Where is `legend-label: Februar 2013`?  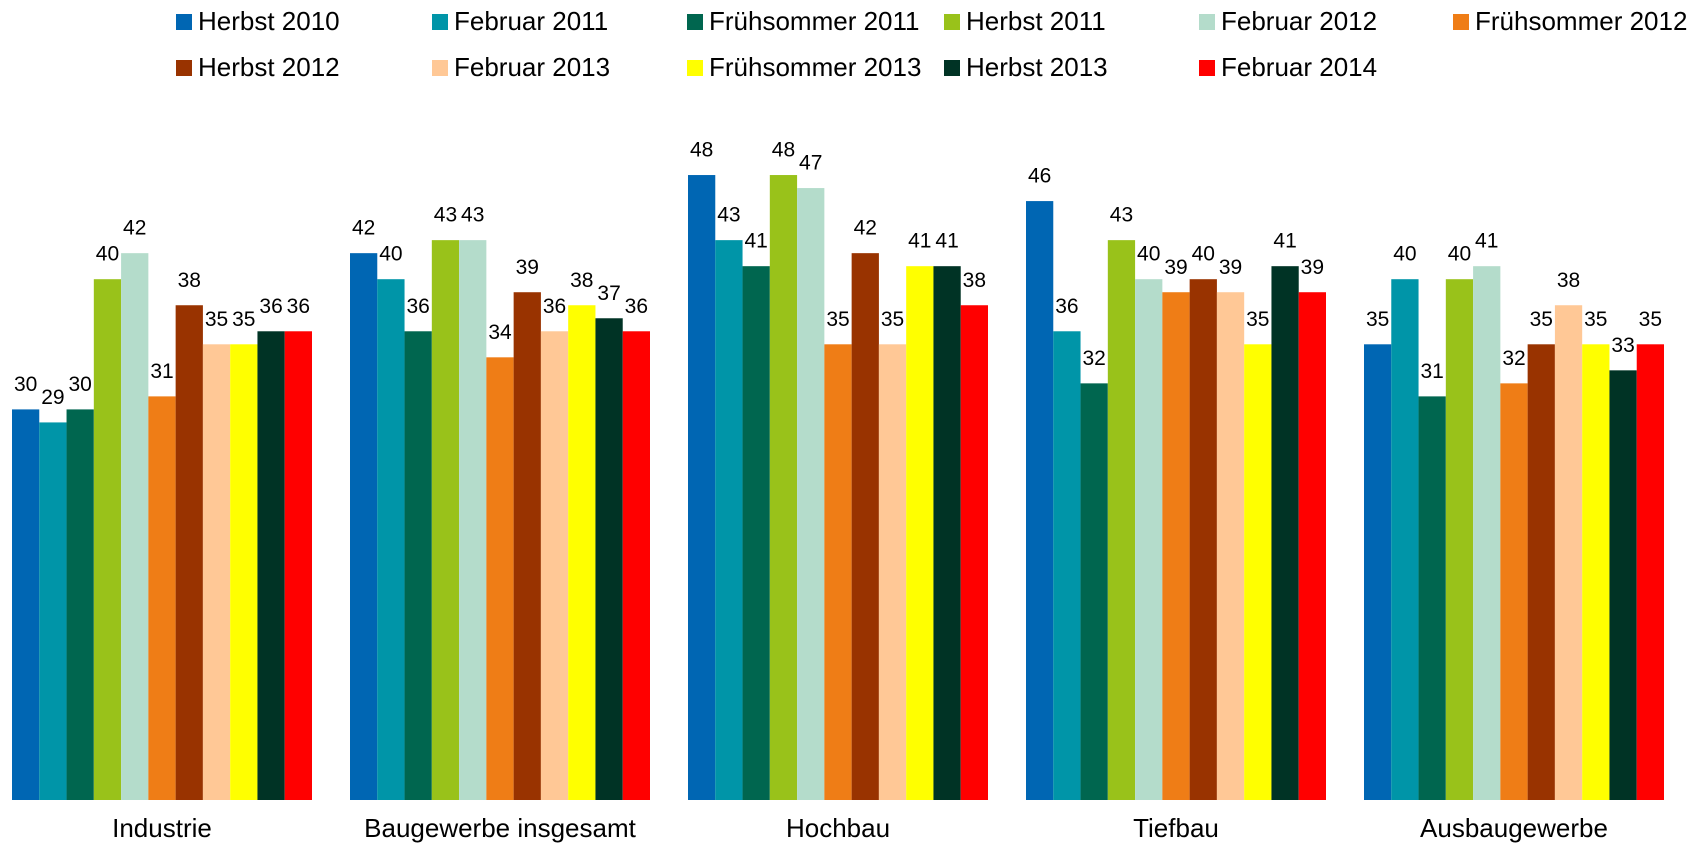 legend-label: Februar 2013 is located at coordinates (532, 67).